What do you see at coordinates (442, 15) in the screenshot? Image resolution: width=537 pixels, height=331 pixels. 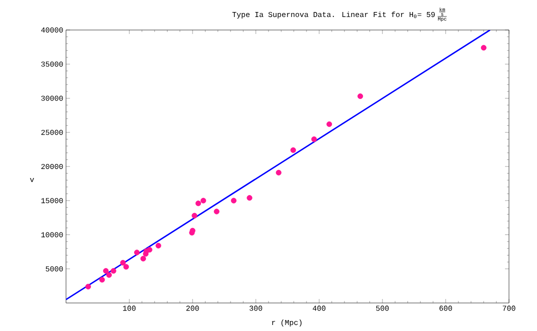 I see `text: $\frac{\frac{\mathrm{km}}{\mathrm{s}}}{\mathrm{Mpc}}$` at bounding box center [442, 15].